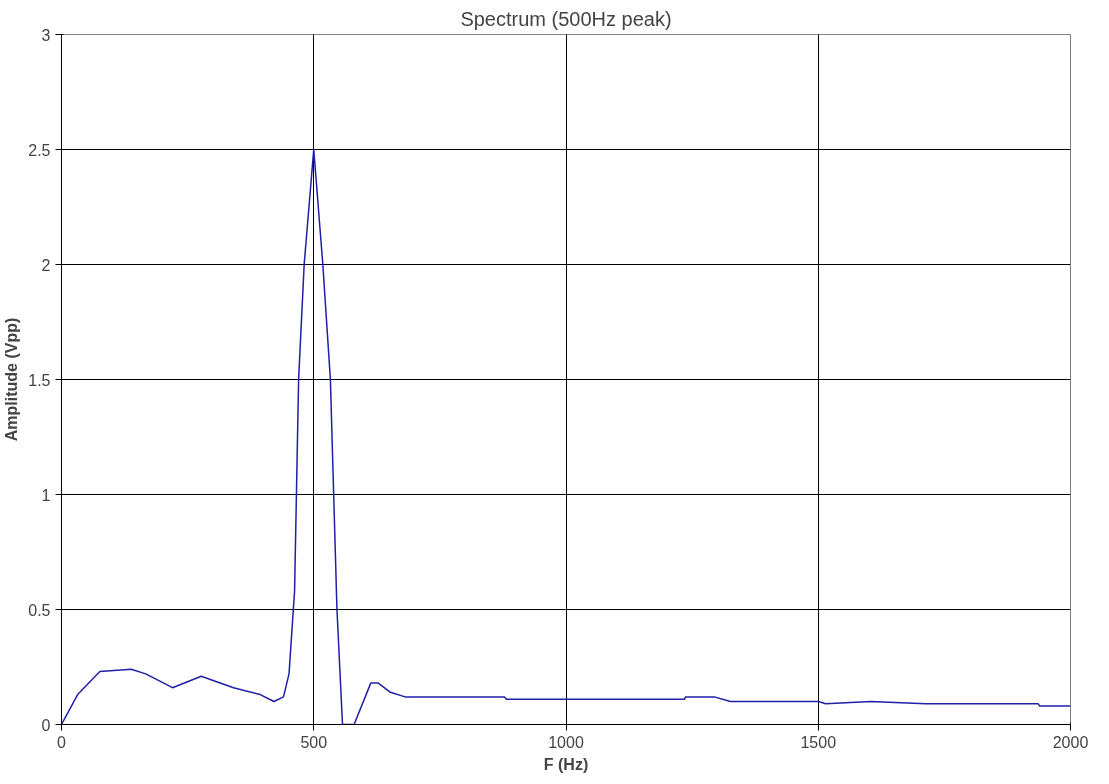 This screenshot has width=1109, height=784. Describe the element at coordinates (39, 610) in the screenshot. I see `y-tick-label: 0.5` at that location.